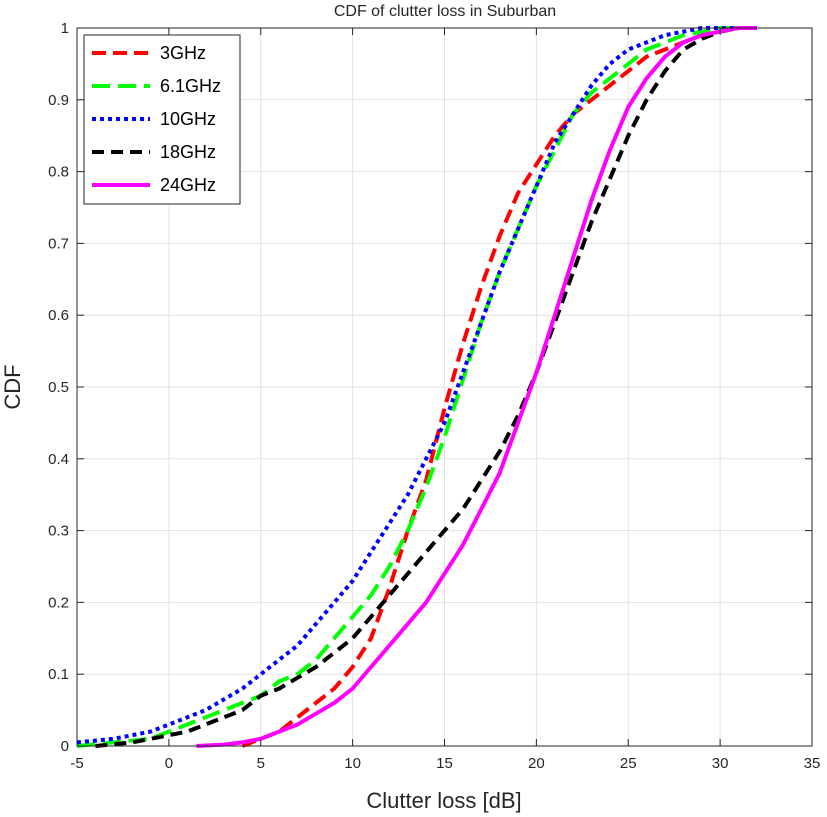 The image size is (827, 817). What do you see at coordinates (65, 746) in the screenshot?
I see `y-tick-label: 0` at bounding box center [65, 746].